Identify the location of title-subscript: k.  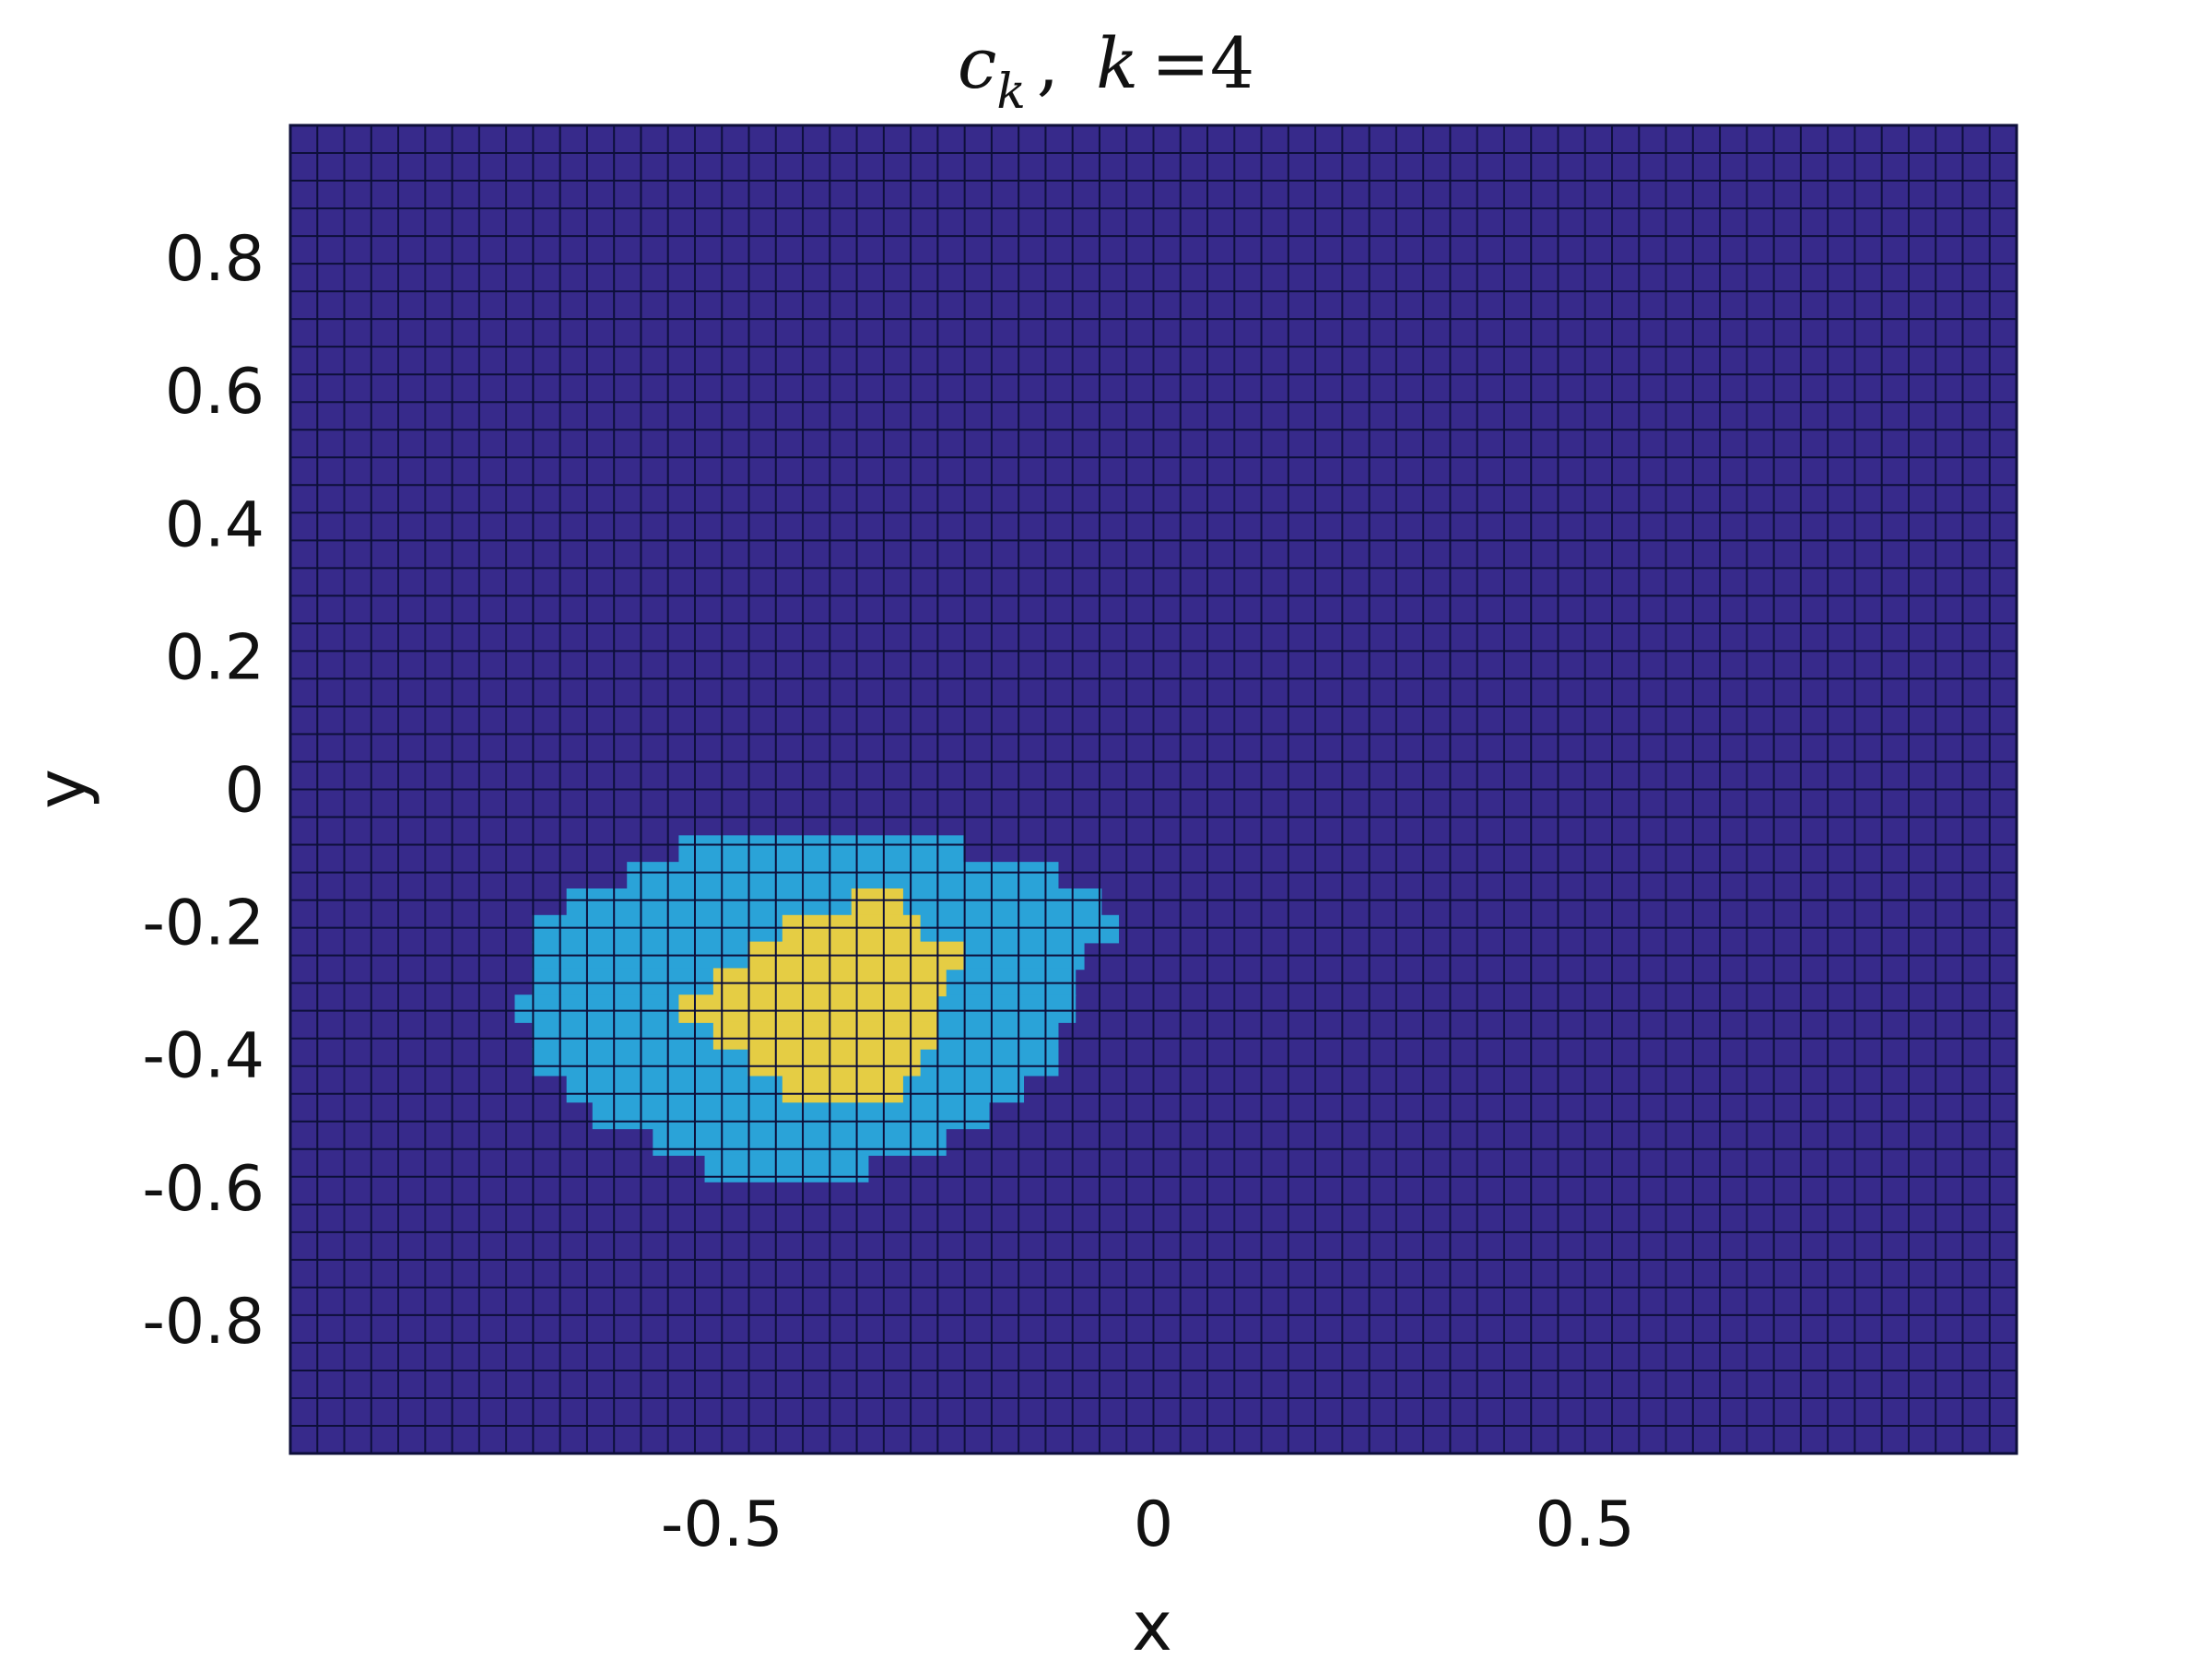
(1011, 92).